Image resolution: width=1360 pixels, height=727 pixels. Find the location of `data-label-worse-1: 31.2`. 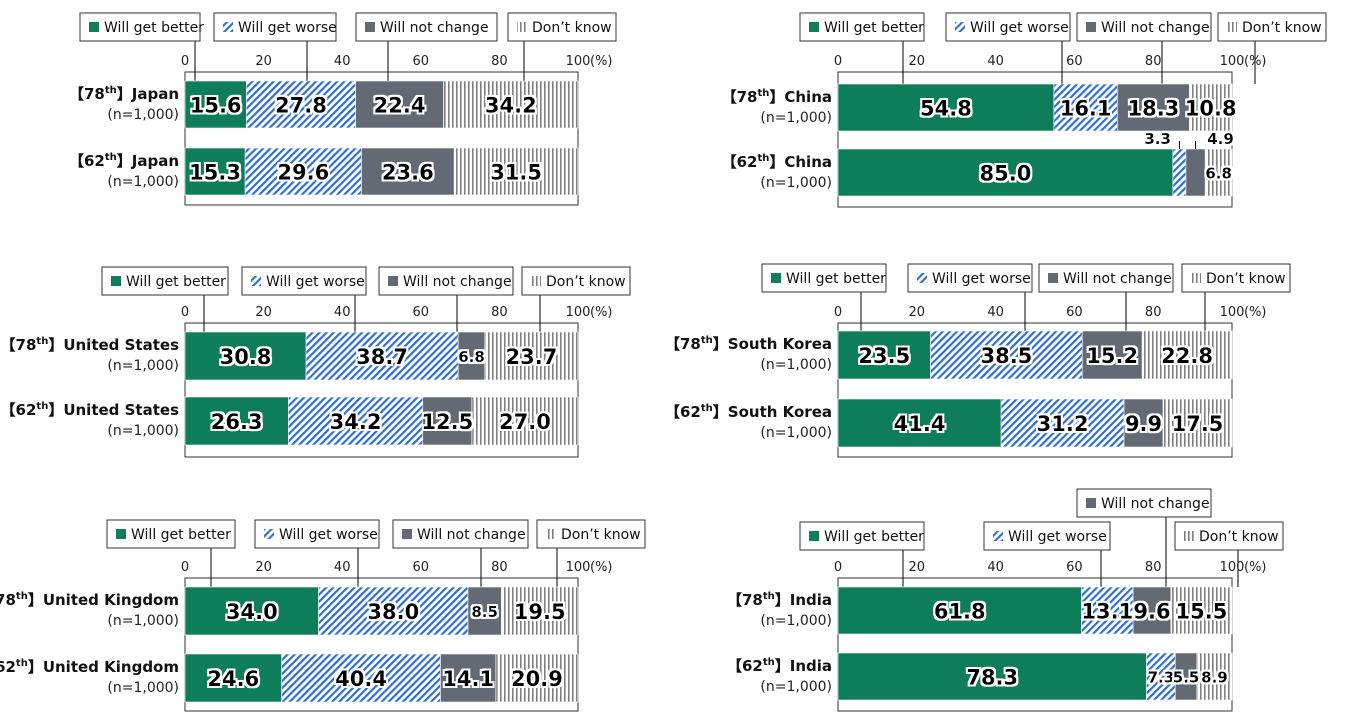

data-label-worse-1: 31.2 is located at coordinates (1063, 424).